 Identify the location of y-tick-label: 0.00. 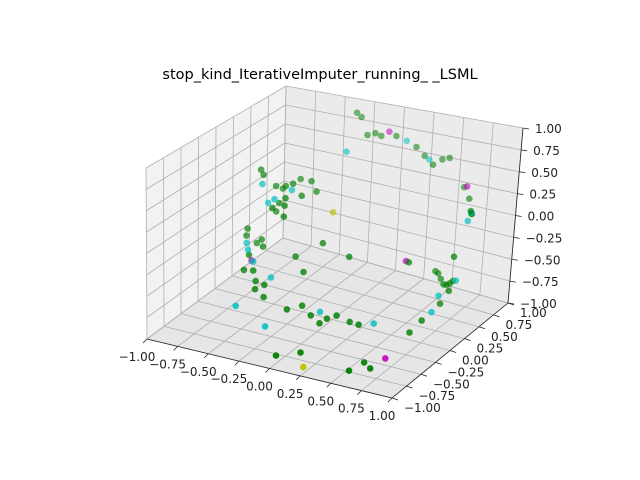
(475, 361).